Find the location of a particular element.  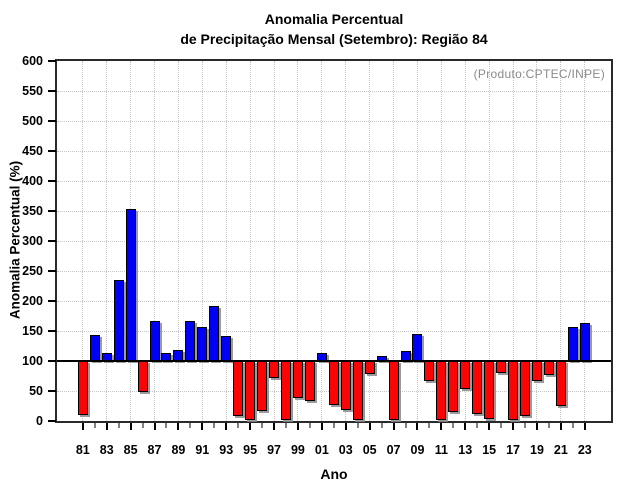

x-tick-label: 13 is located at coordinates (465, 450).